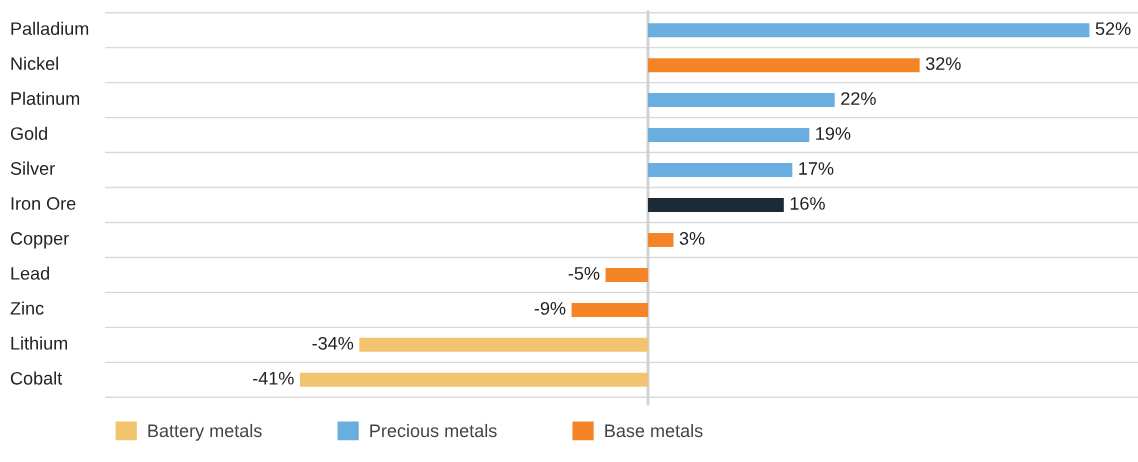 Image resolution: width=1138 pixels, height=462 pixels. I want to click on y-tick-label: Palladium, so click(50, 28).